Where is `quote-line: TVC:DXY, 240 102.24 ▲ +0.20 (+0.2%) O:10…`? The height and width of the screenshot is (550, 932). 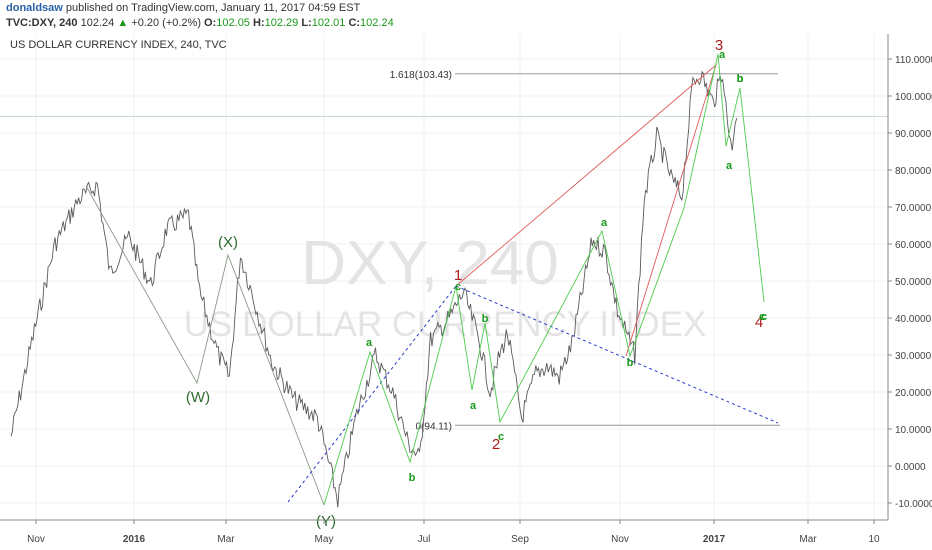
quote-line: TVC:DXY, 240 102.24 ▲ +0.20 (+0.2%) O:10… is located at coordinates (200, 23).